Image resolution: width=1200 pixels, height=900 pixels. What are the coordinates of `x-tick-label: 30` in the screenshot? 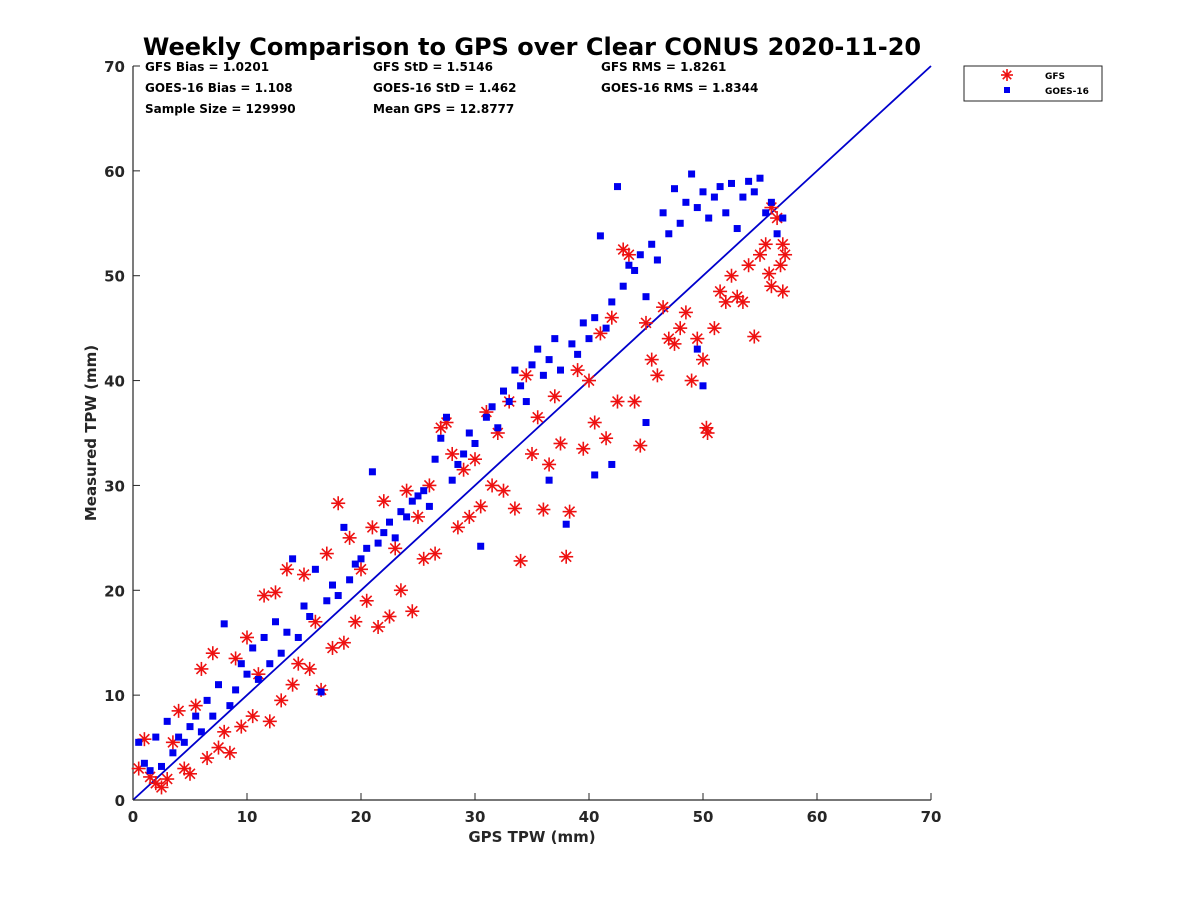 It's located at (475, 817).